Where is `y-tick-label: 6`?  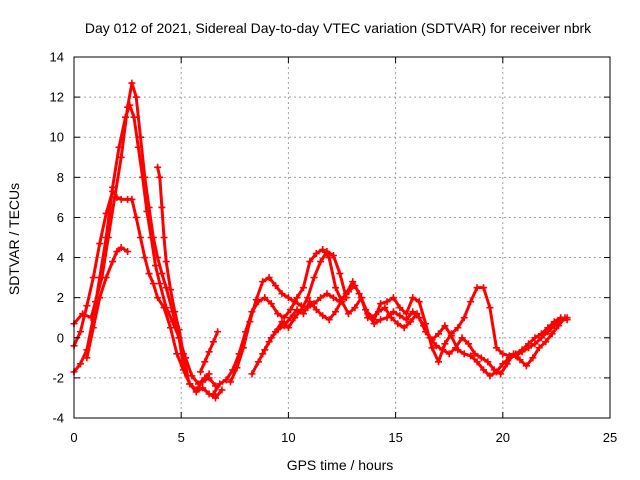
y-tick-label: 6 is located at coordinates (60, 217).